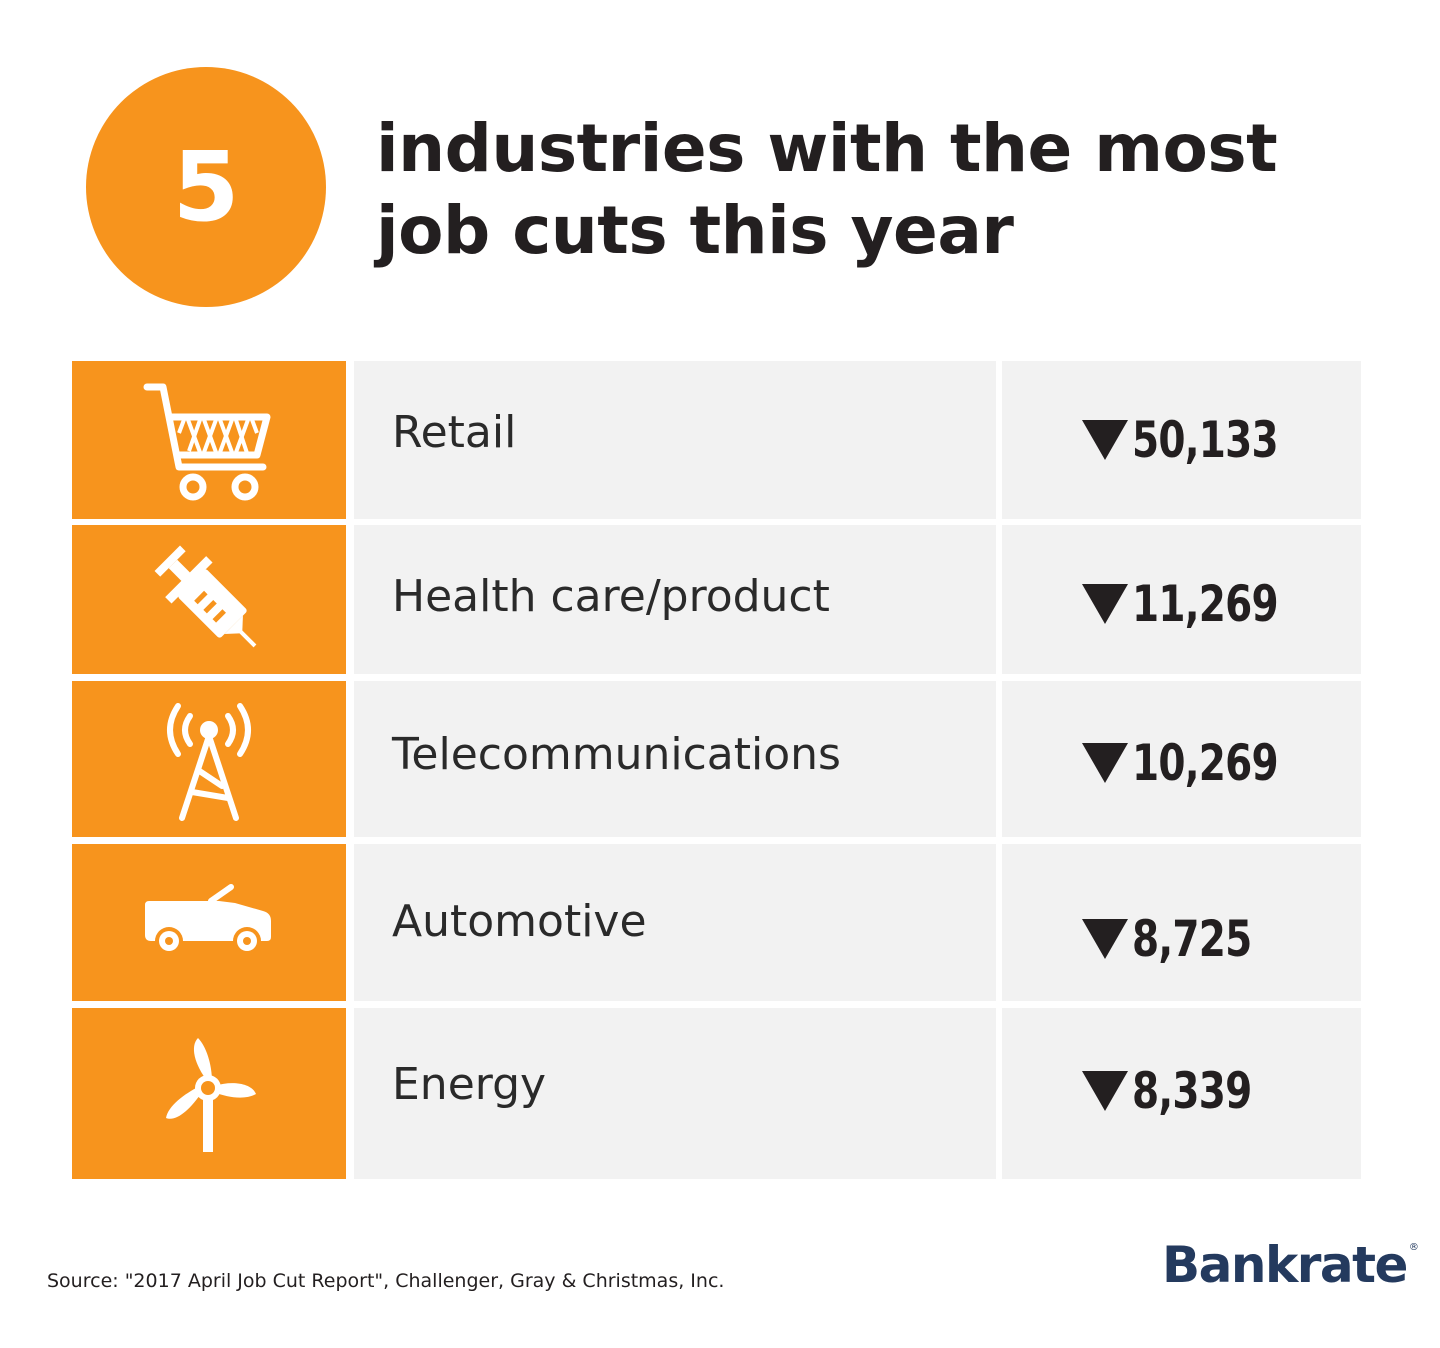 This screenshot has height=1348, width=1440. I want to click on industry-name: Energy, so click(469, 1084).